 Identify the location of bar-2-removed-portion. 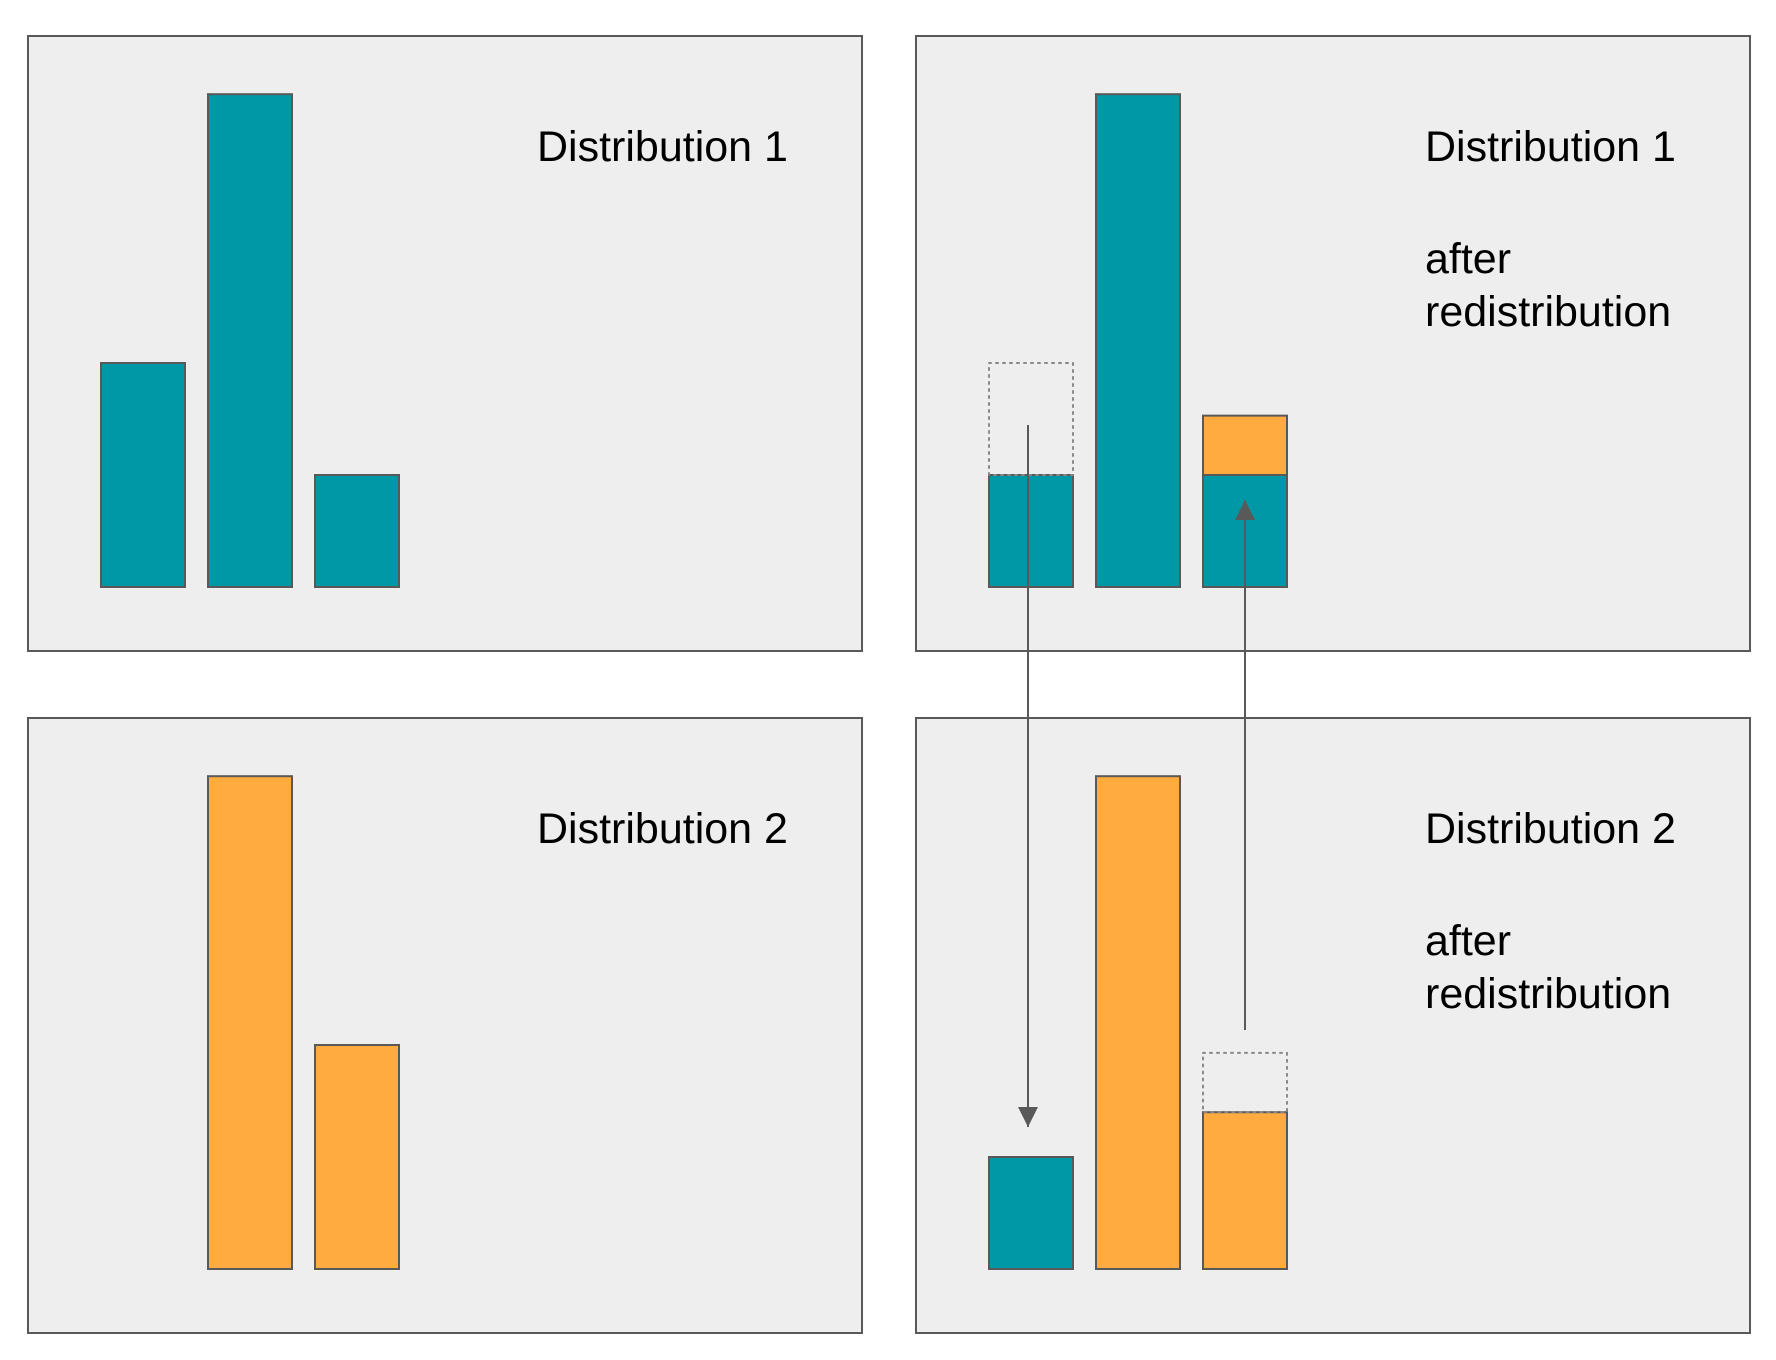
(1245, 1082).